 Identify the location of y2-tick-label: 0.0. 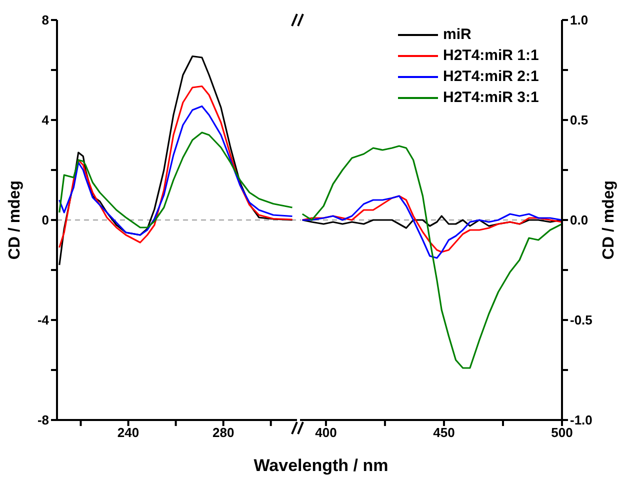
(579, 220).